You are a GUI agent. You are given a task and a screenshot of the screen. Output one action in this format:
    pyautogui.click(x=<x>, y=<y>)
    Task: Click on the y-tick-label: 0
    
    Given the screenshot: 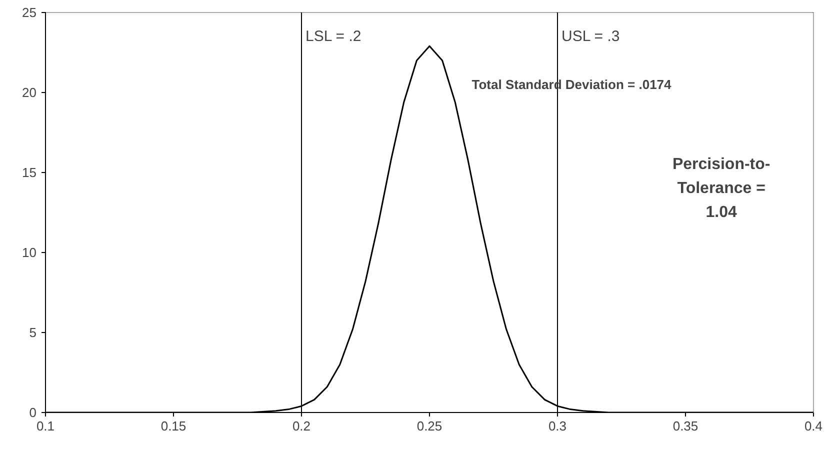 What is the action you would take?
    pyautogui.click(x=33, y=412)
    